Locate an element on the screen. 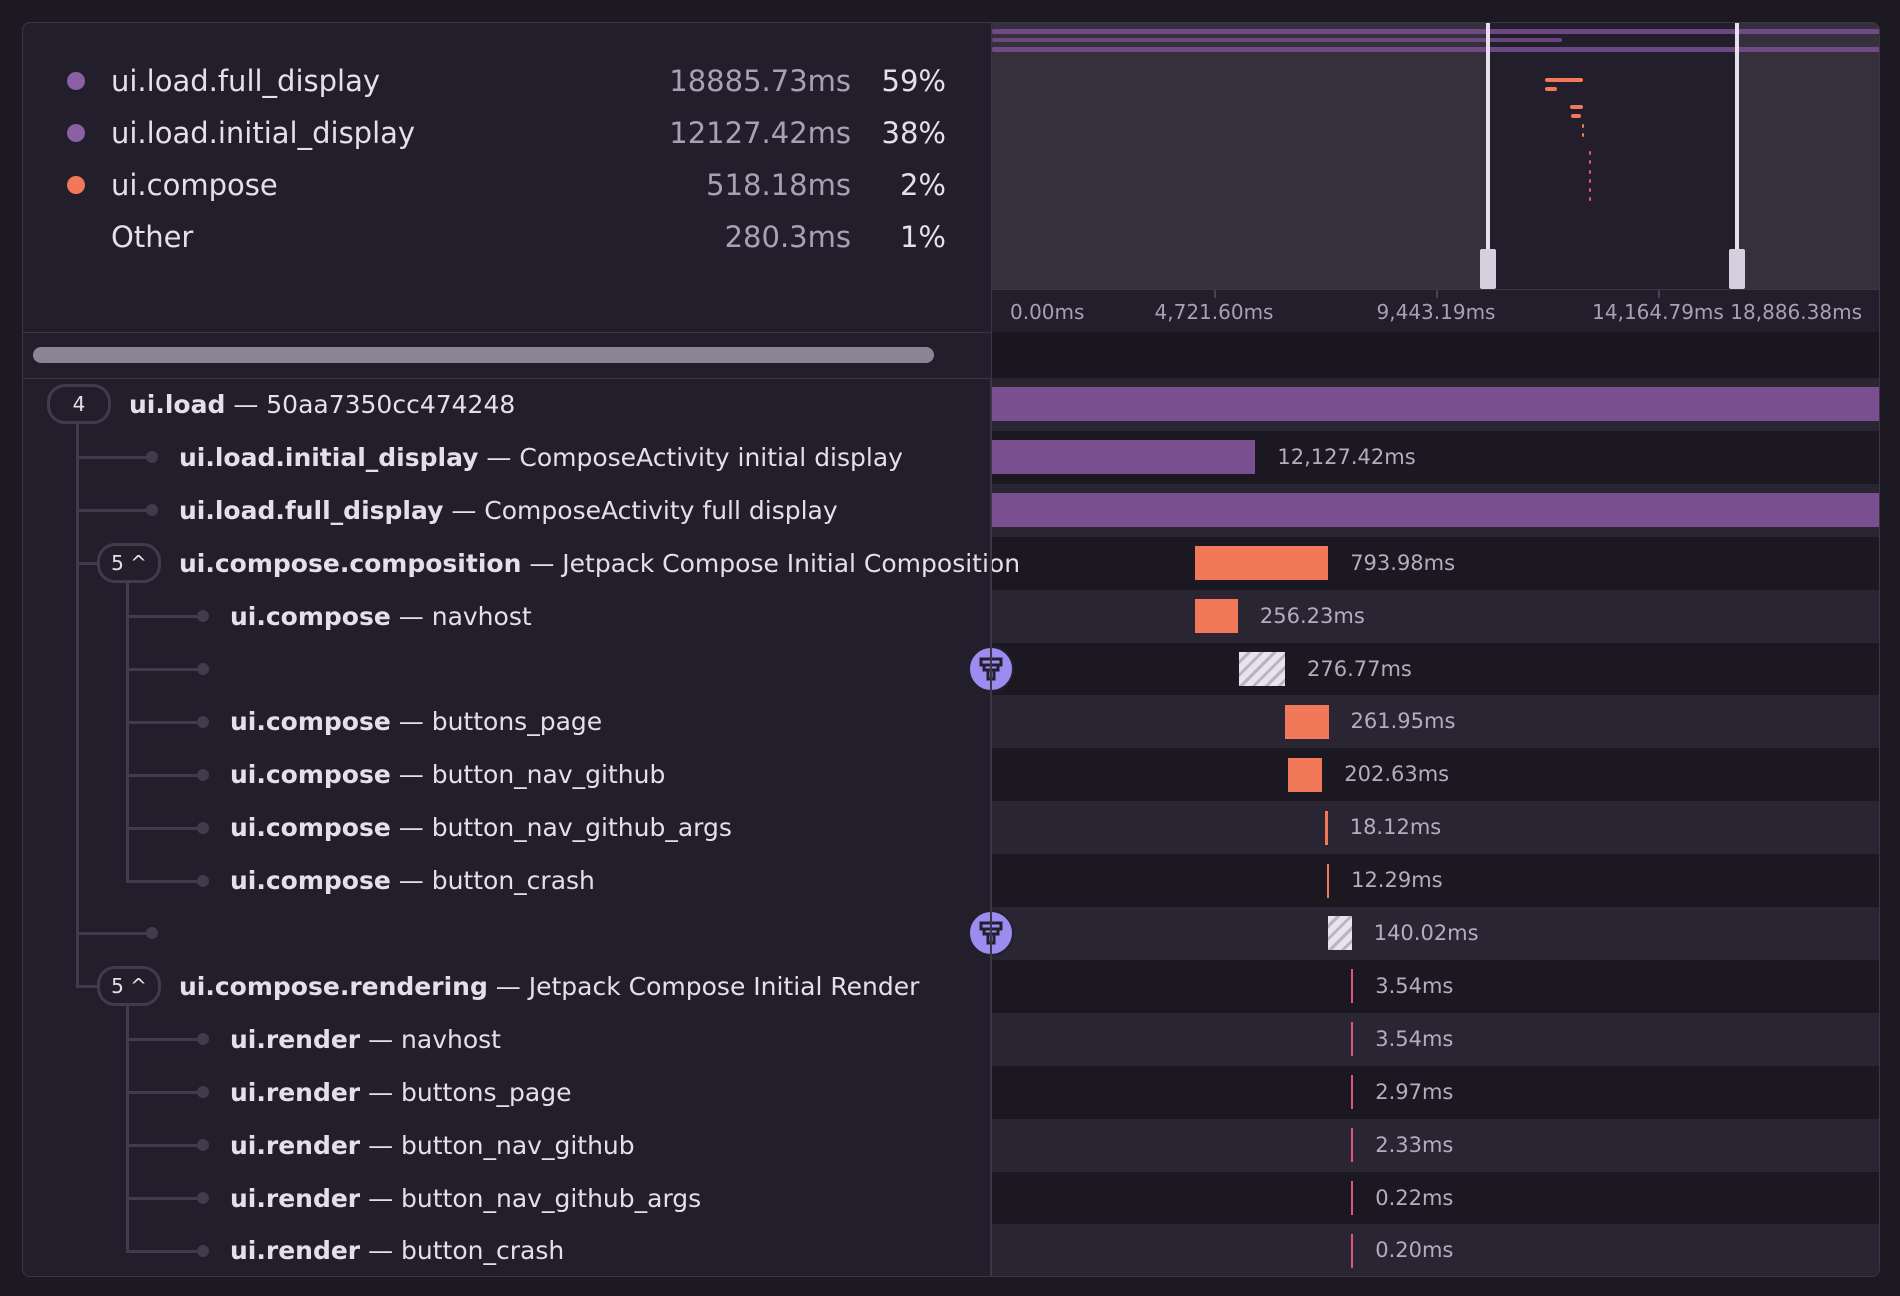  span-duration: 0.22ms is located at coordinates (1414, 1197).